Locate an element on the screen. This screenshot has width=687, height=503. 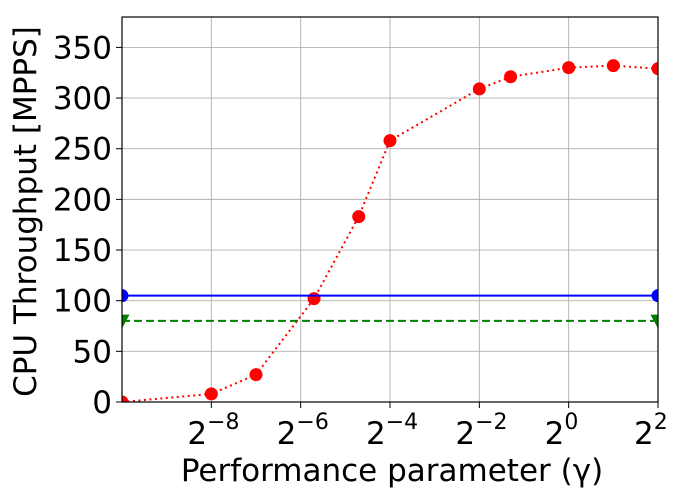
y-axis-label: CPU Throughput [MPPS] is located at coordinates (26, 211).